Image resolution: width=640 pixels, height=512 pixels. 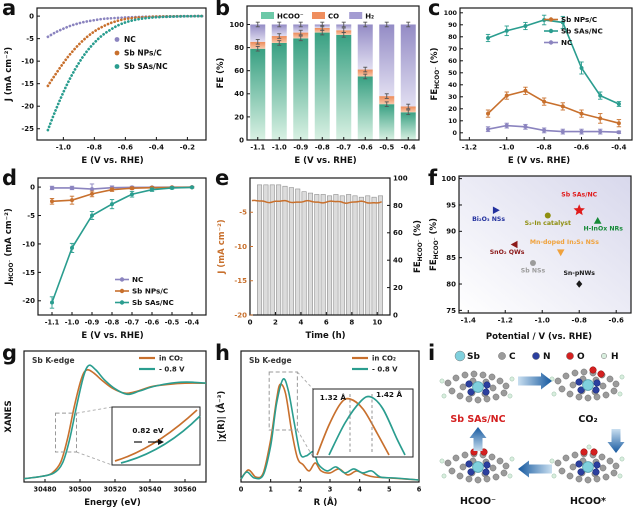 I want to click on svg-text: -1.4, so click(x=468, y=321).